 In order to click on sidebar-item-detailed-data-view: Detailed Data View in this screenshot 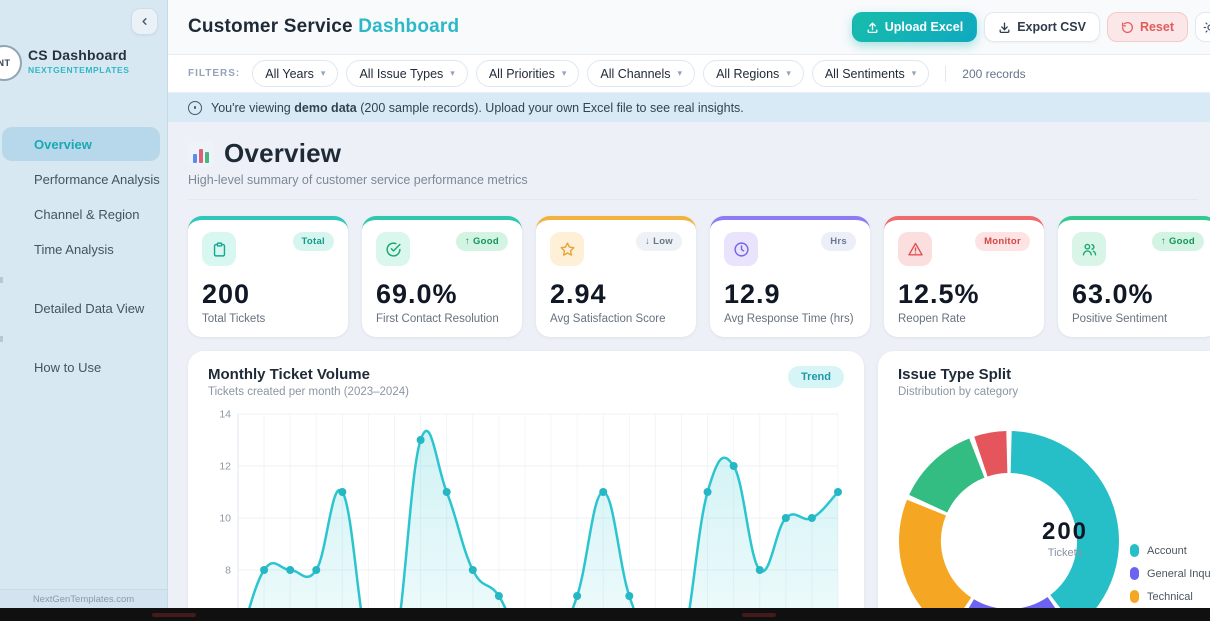, I will do `click(81, 308)`.